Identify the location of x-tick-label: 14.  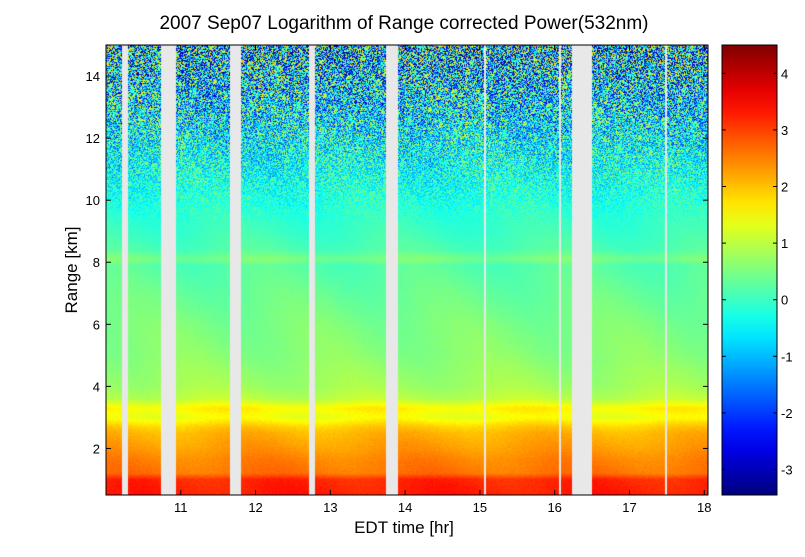
(405, 507).